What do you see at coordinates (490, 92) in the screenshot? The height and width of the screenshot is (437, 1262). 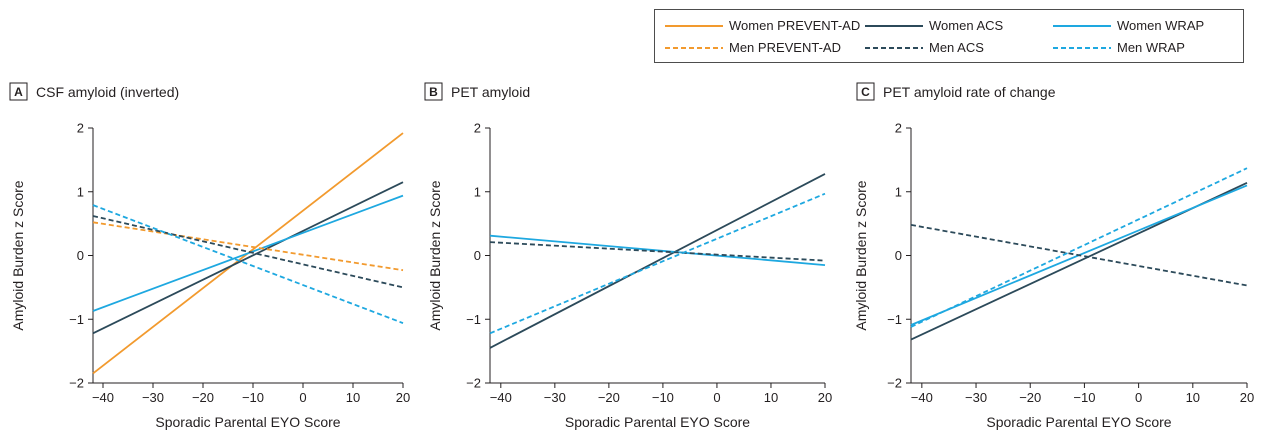 I see `chart-title: PET amyloid` at bounding box center [490, 92].